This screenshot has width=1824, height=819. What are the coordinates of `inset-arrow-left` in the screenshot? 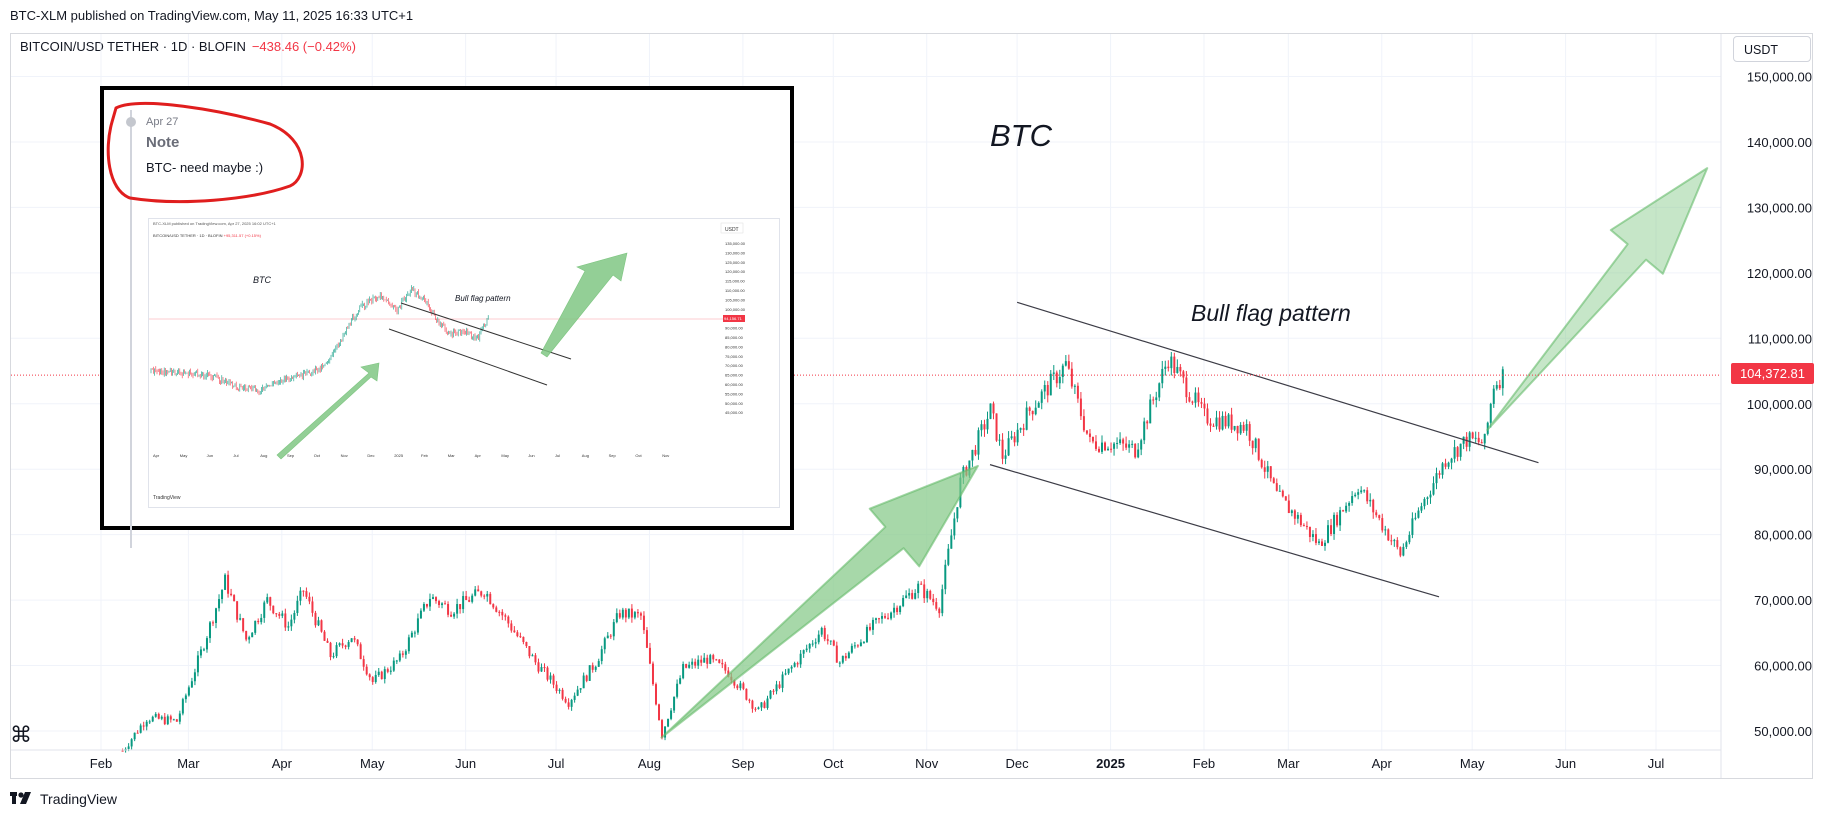 It's located at (328, 411).